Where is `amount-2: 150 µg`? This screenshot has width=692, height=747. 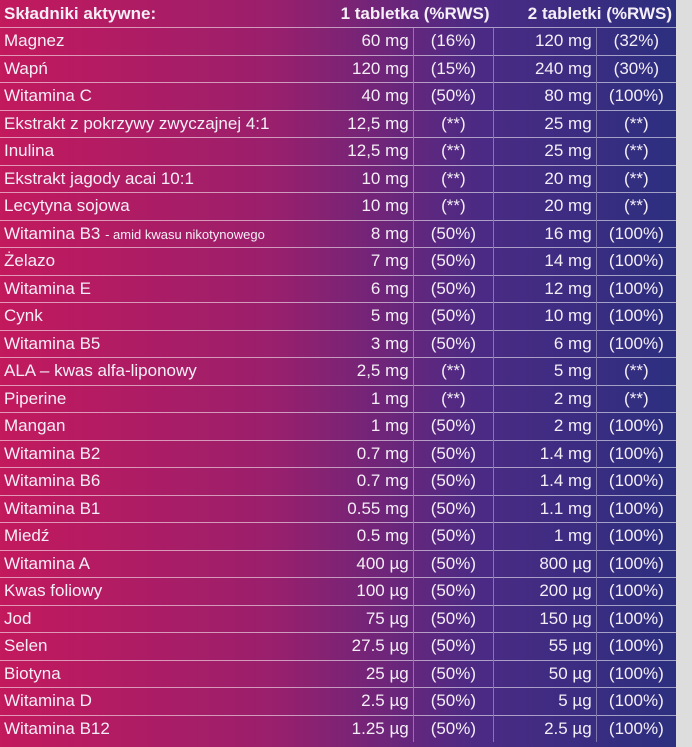 amount-2: 150 µg is located at coordinates (545, 618).